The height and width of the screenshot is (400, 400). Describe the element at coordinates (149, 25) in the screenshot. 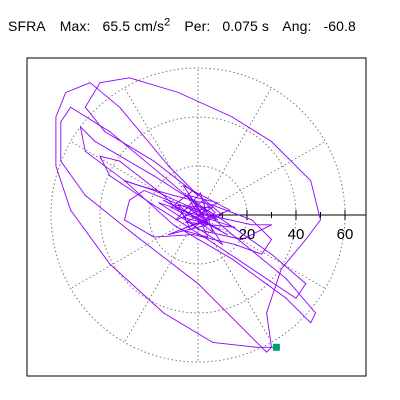

I see `max-unit: cm/s` at that location.